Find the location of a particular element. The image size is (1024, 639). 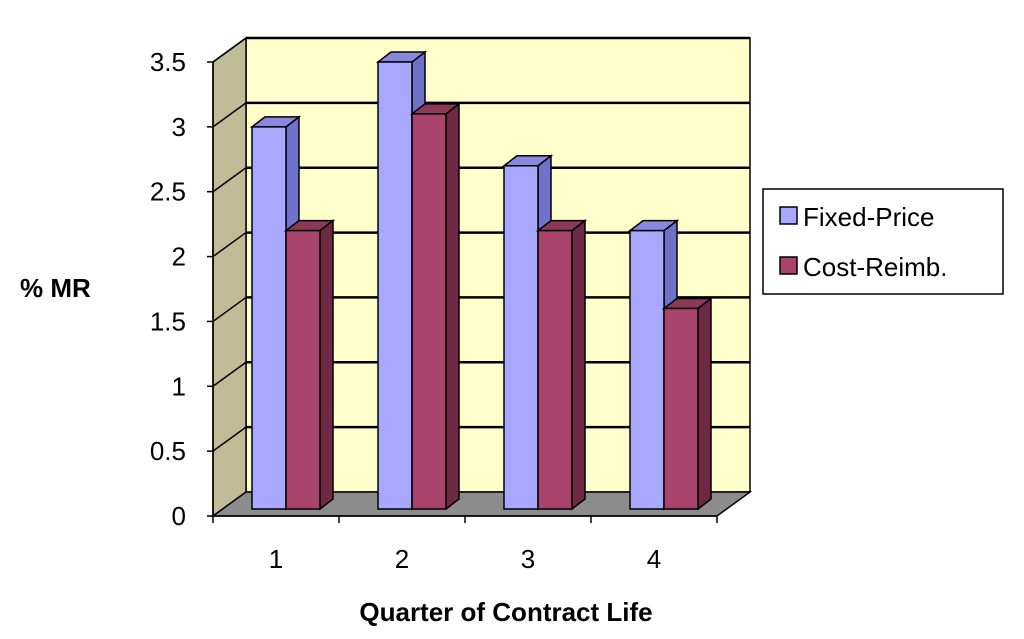

bar-cost-reimb-q1 is located at coordinates (309, 365).